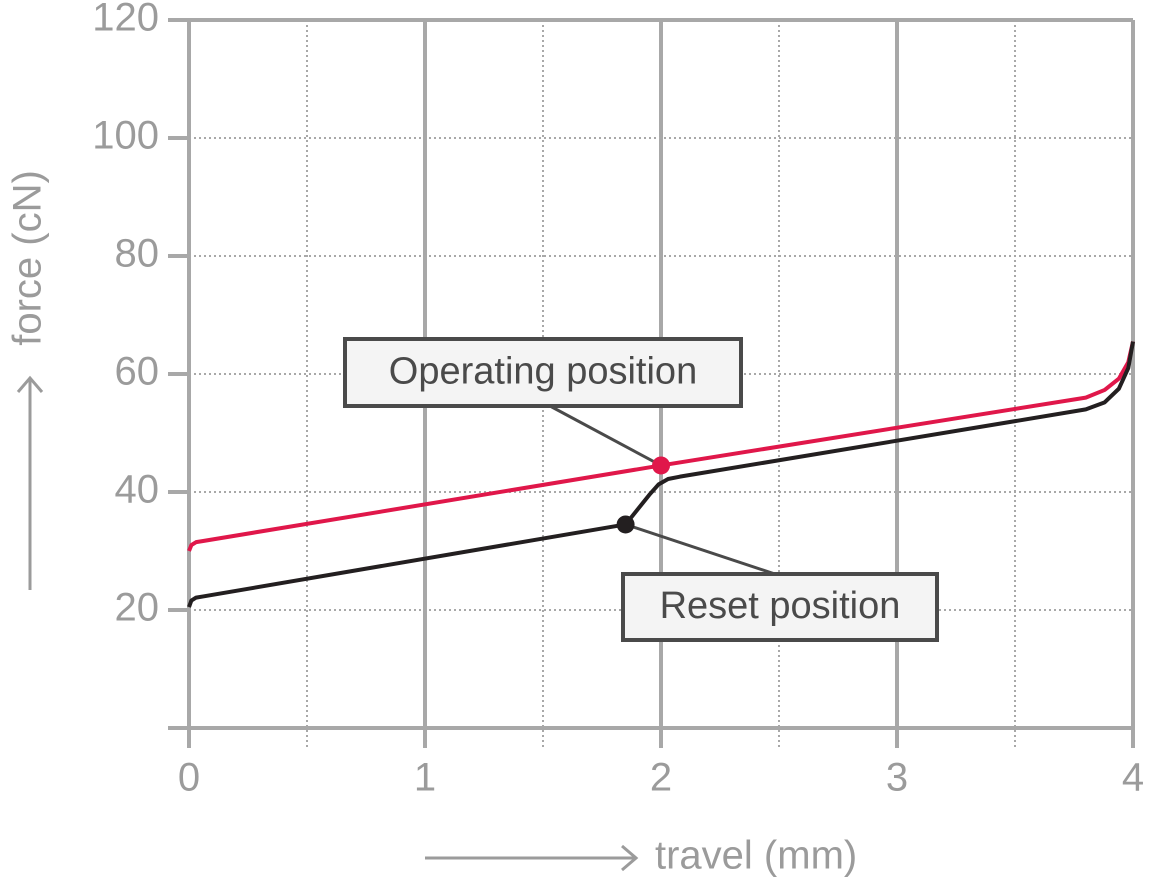 The height and width of the screenshot is (886, 1151). I want to click on y-axis-arrowhead, so click(30, 384).